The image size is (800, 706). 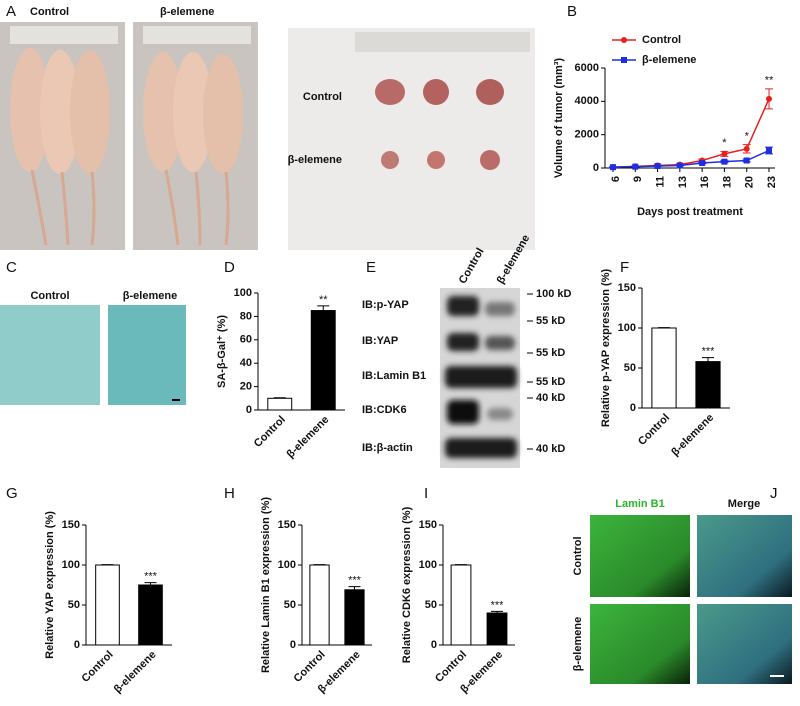 What do you see at coordinates (587, 135) in the screenshot?
I see `y-tick-label: 2000` at bounding box center [587, 135].